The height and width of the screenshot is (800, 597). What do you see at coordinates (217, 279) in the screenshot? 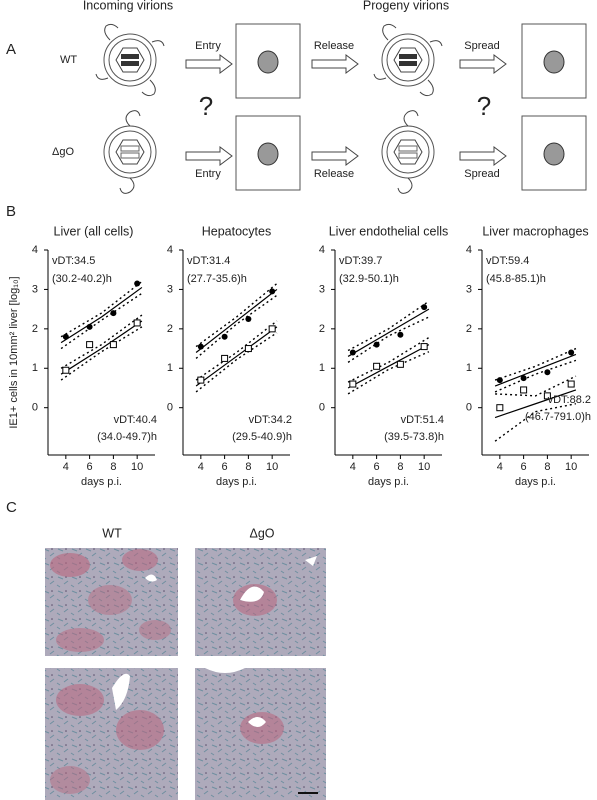
I see `annotation: (27.7-35.6)h` at bounding box center [217, 279].